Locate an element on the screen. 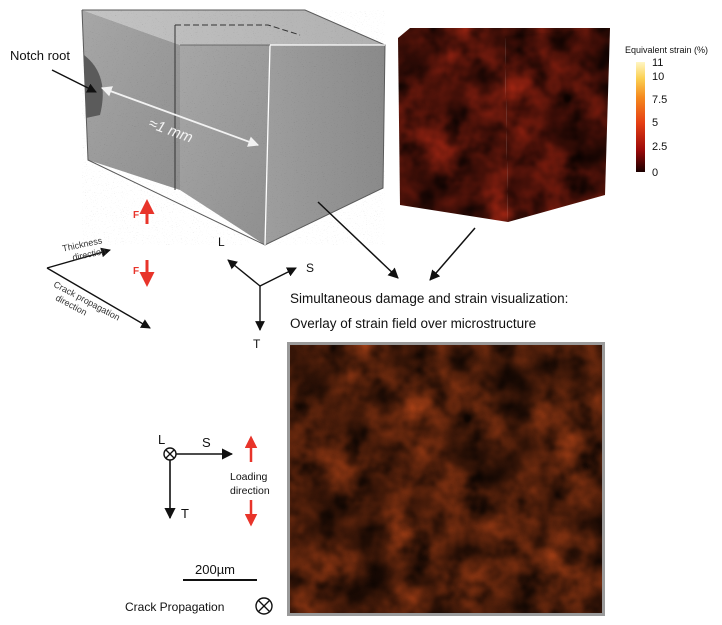 This screenshot has height=625, width=722. thickness-direction-label: Thickness direction is located at coordinates (84, 249).